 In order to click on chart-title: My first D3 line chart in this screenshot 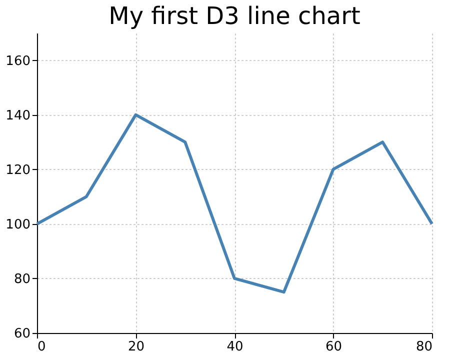, I will do `click(234, 16)`.